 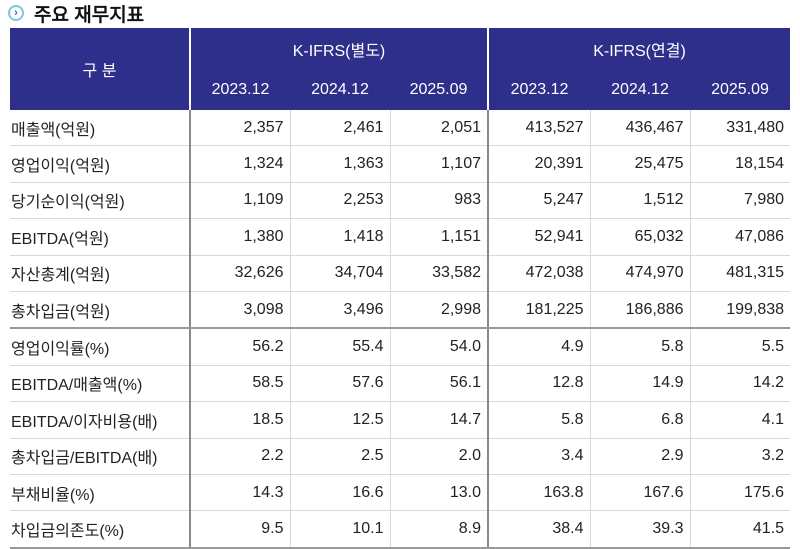 What do you see at coordinates (100, 310) in the screenshot?
I see `row-label: 총차입금(억원)` at bounding box center [100, 310].